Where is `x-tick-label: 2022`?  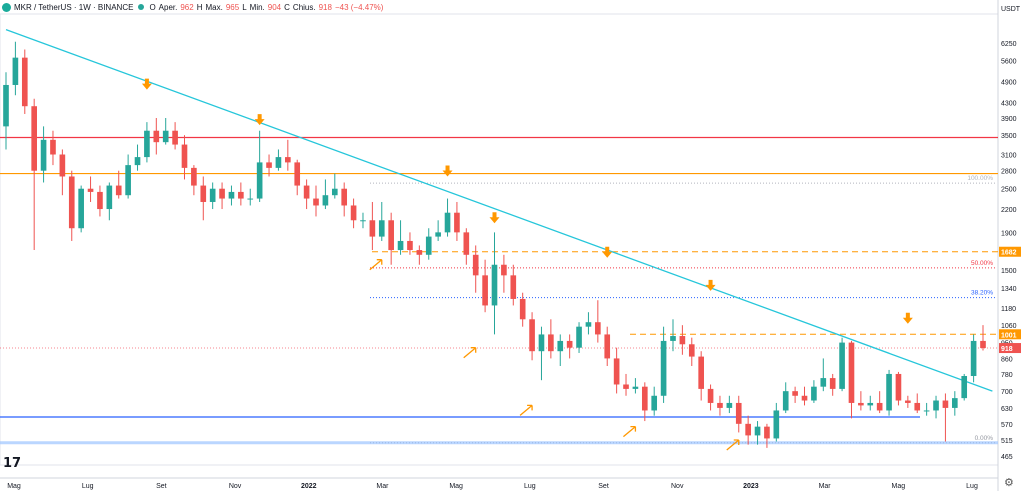
x-tick-label: 2022 is located at coordinates (309, 486).